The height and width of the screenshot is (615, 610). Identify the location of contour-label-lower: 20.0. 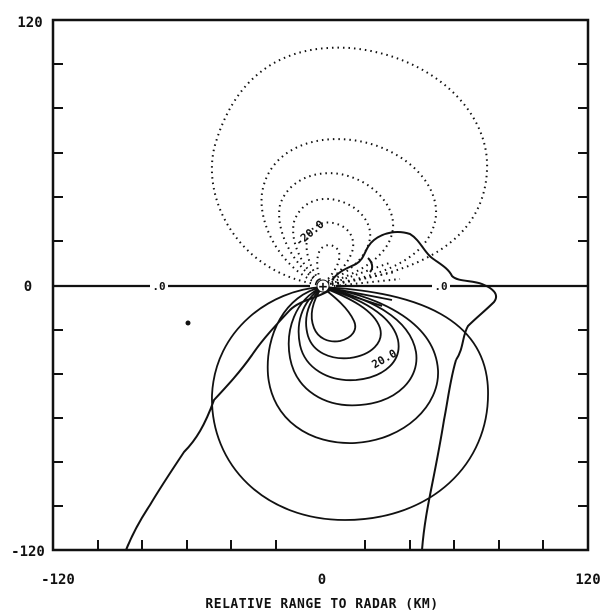
(384, 359).